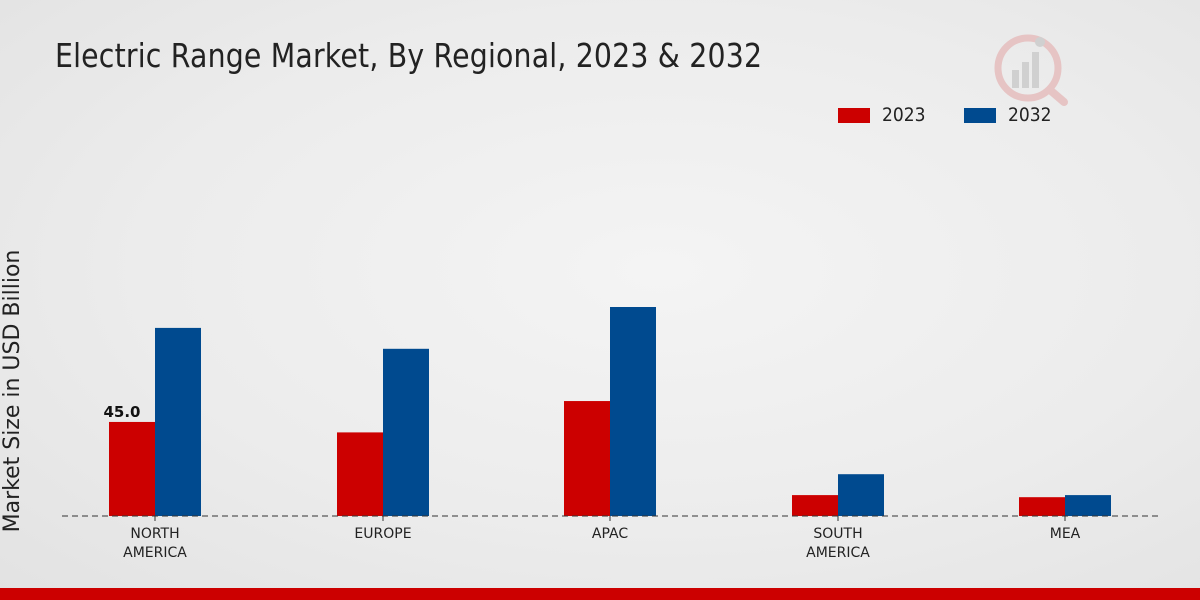 This screenshot has height=600, width=1200. Describe the element at coordinates (904, 115) in the screenshot. I see `legend-label-2023: 2023` at that location.